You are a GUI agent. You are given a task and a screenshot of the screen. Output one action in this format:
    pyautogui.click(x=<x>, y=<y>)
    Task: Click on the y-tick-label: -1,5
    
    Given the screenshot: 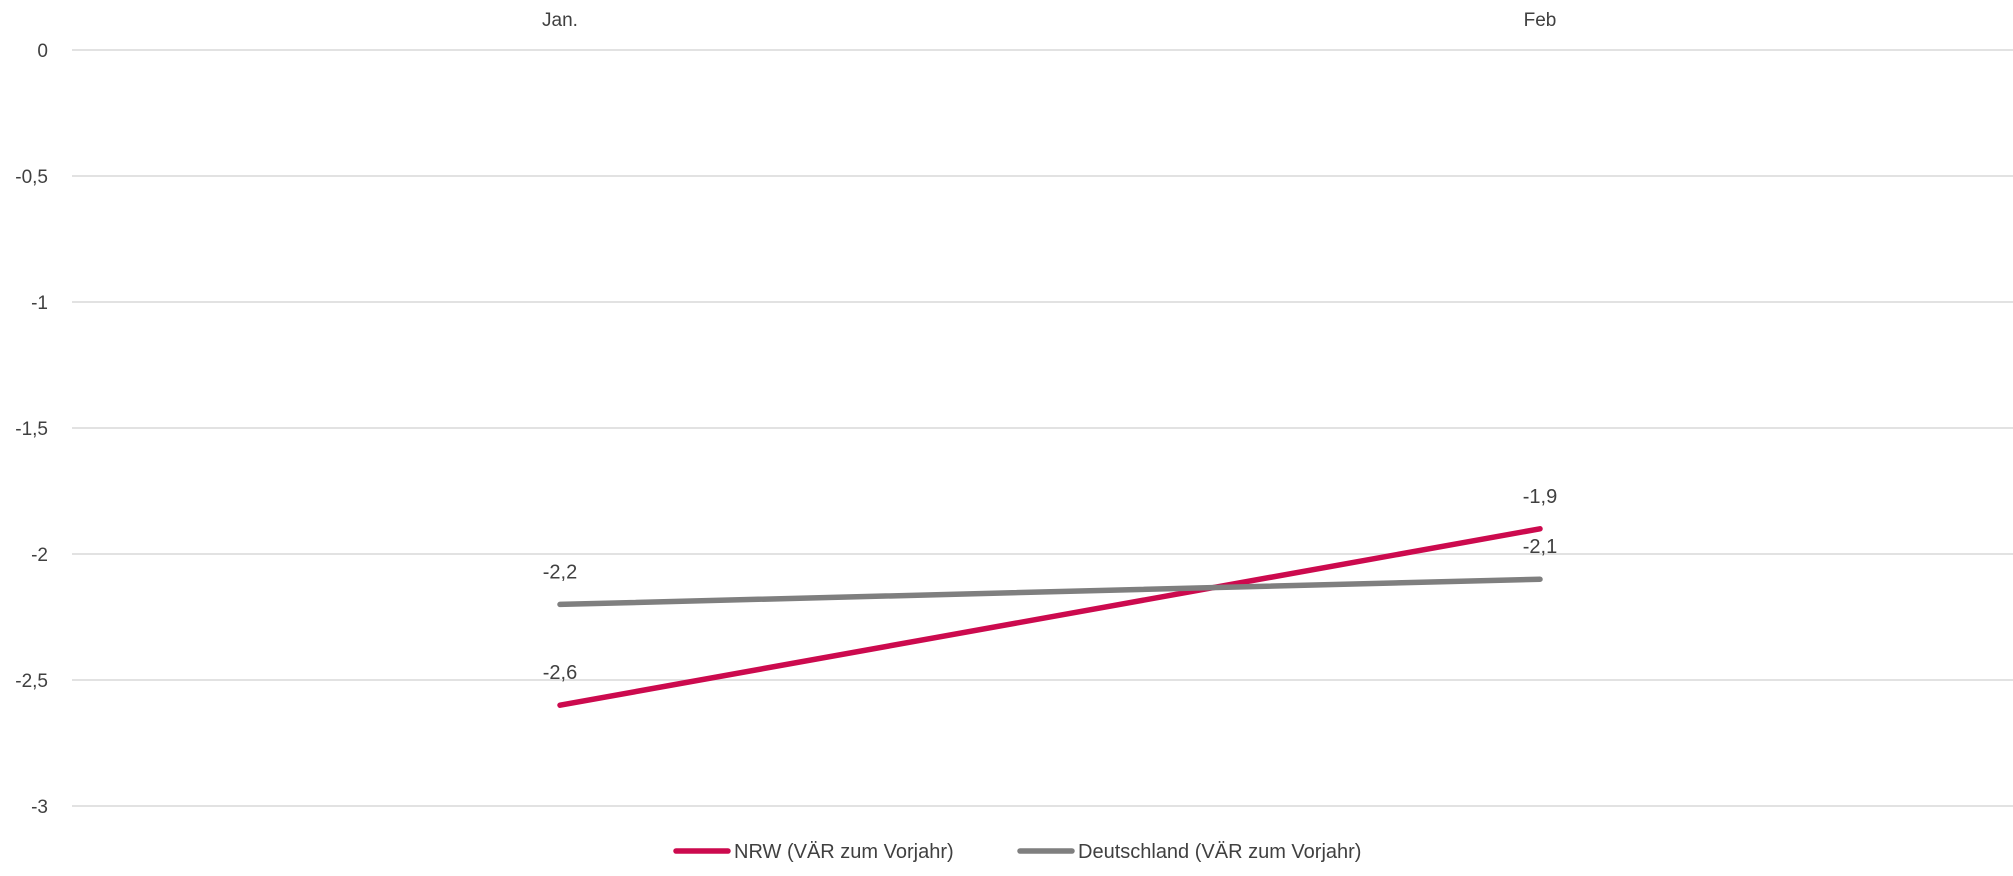 What is the action you would take?
    pyautogui.click(x=31, y=429)
    